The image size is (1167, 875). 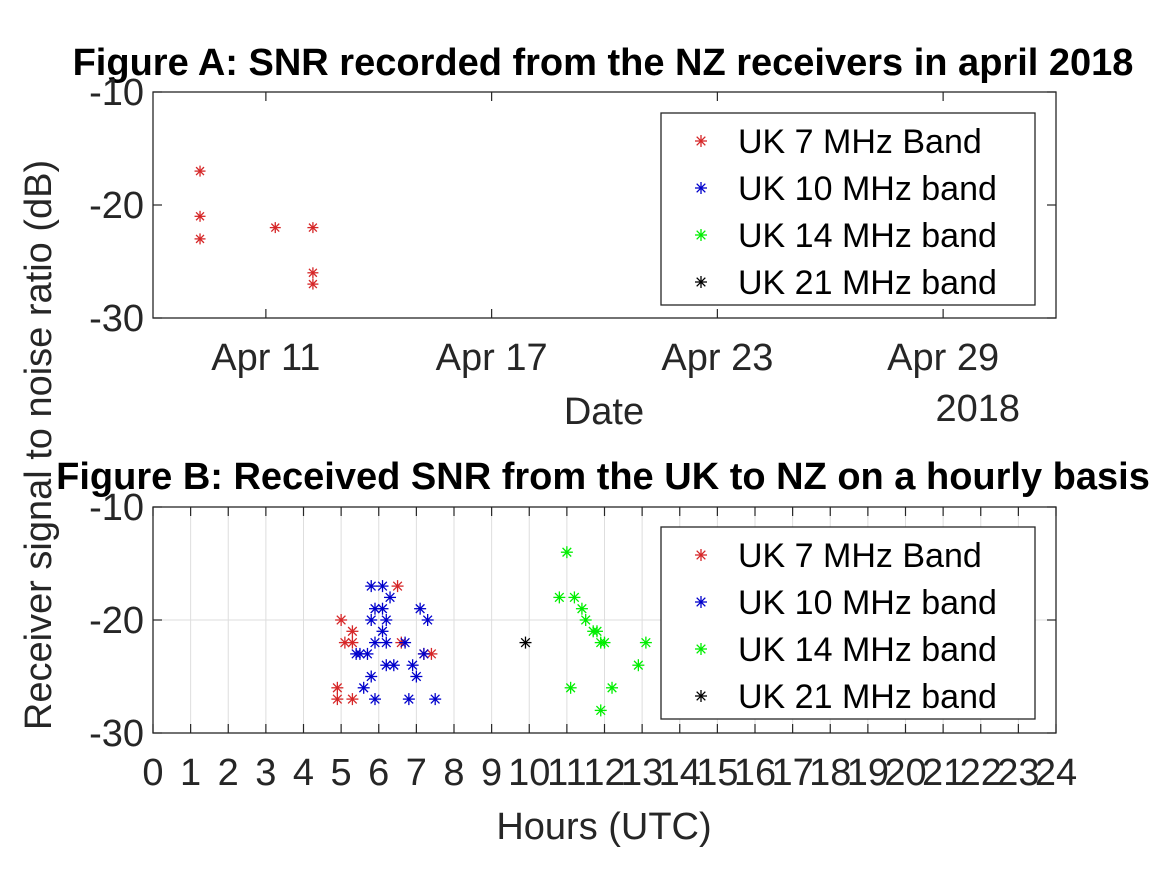 What do you see at coordinates (453, 773) in the screenshot?
I see `chart-b-x-tick-label: 8` at bounding box center [453, 773].